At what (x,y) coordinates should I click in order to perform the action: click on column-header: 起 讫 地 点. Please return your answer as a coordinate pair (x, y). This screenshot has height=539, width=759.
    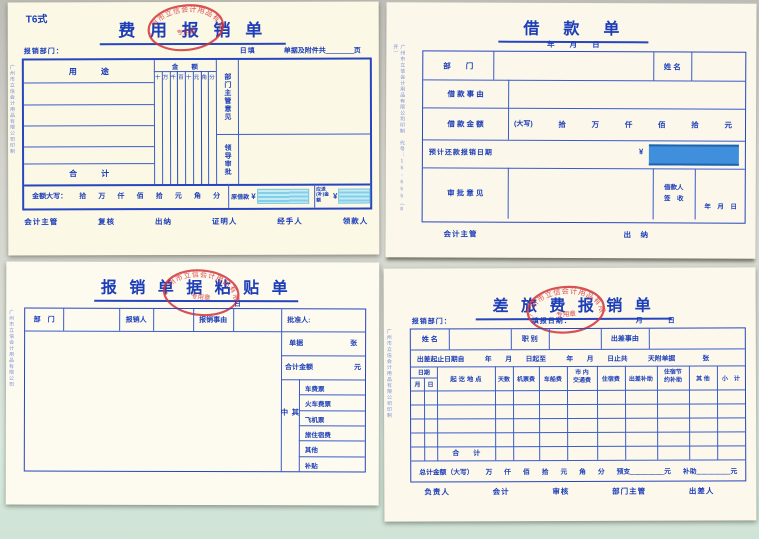
    Looking at the image, I should click on (466, 380).